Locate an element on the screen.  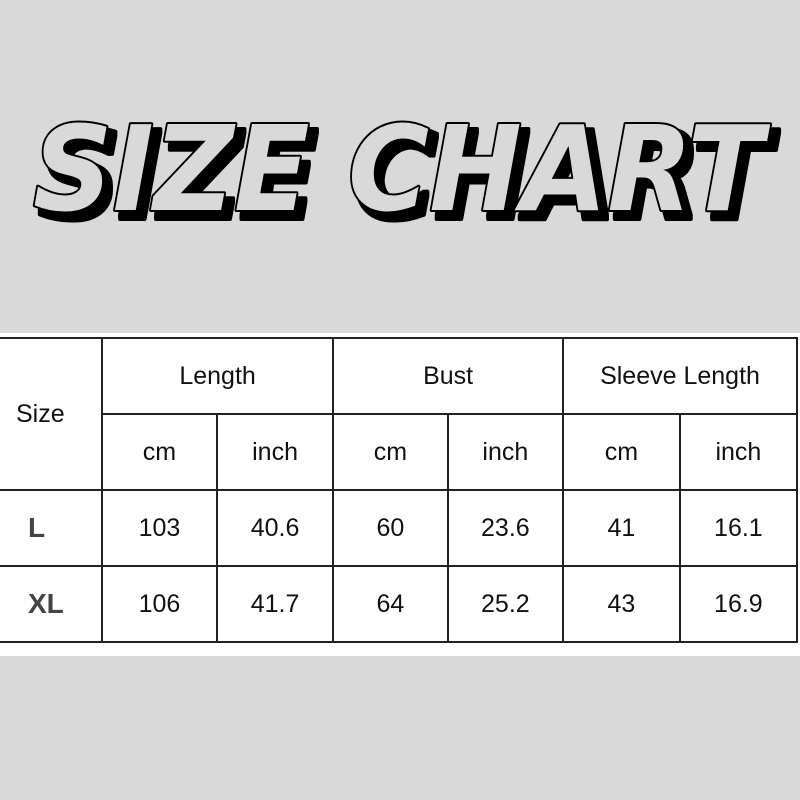
table-cell: 16.9 is located at coordinates (738, 604).